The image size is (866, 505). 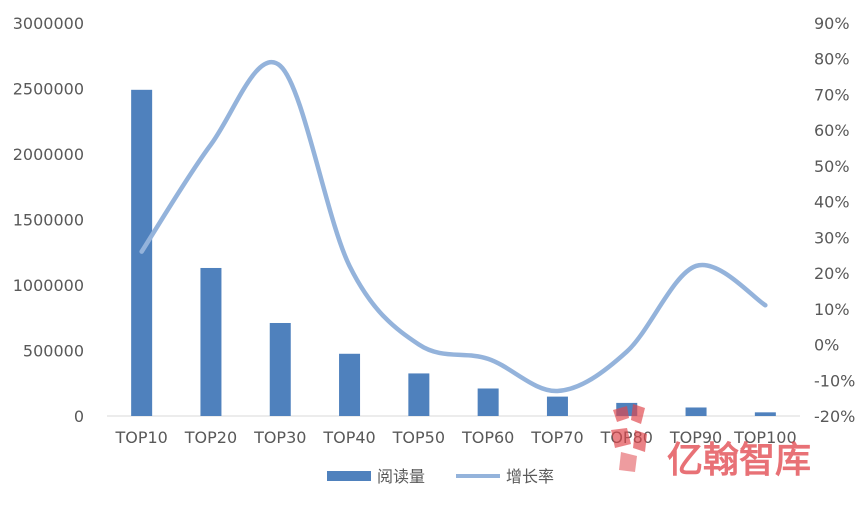 What do you see at coordinates (487, 437) in the screenshot?
I see `x-tick-label: TOP60` at bounding box center [487, 437].